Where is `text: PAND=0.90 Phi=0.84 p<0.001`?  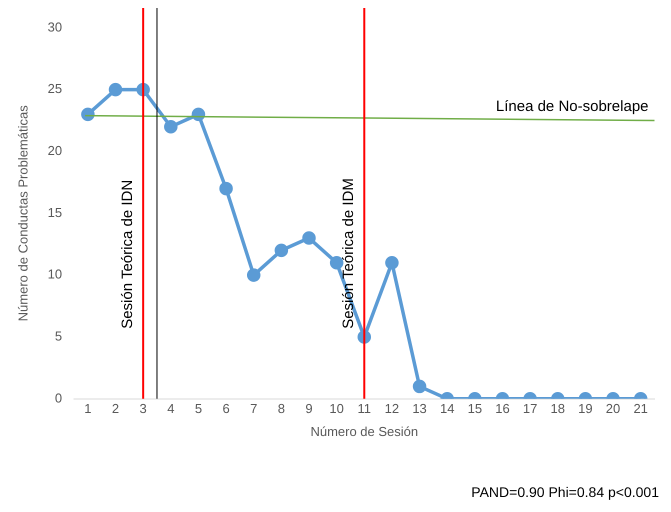 text: PAND=0.90 Phi=0.84 p<0.001 is located at coordinates (565, 492).